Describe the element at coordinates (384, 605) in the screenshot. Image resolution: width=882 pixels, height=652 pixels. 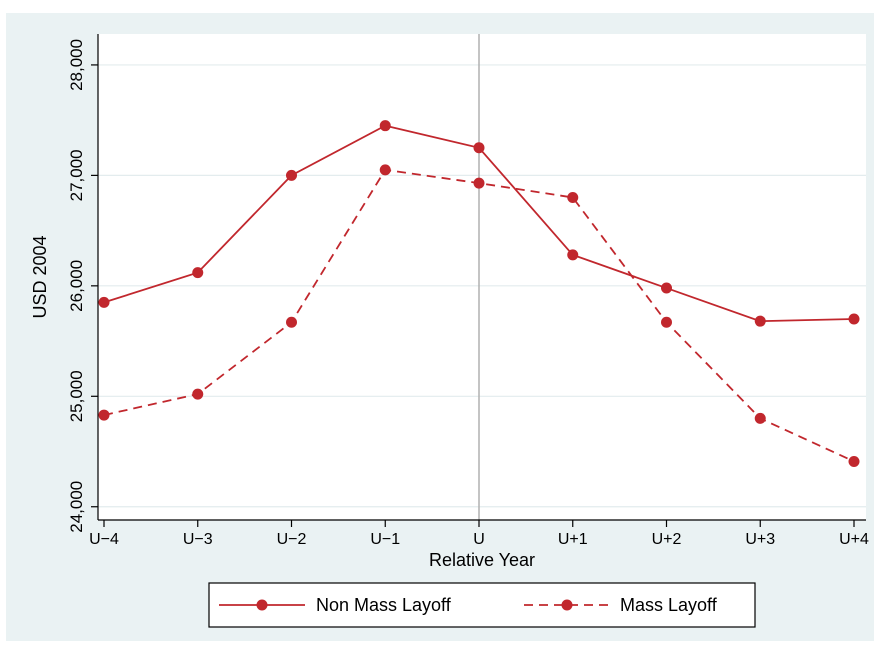
I see `legend-label: Non Mass Layoff` at that location.